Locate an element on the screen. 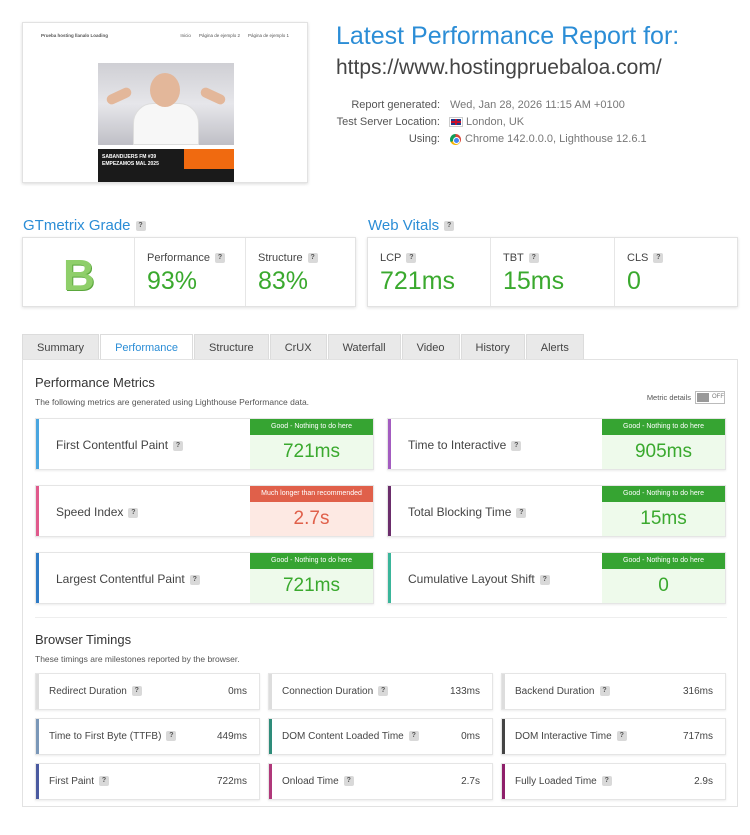  web-vitals-card: LCP? 721ms TBT? 15ms CLS? 0 is located at coordinates (552, 272).